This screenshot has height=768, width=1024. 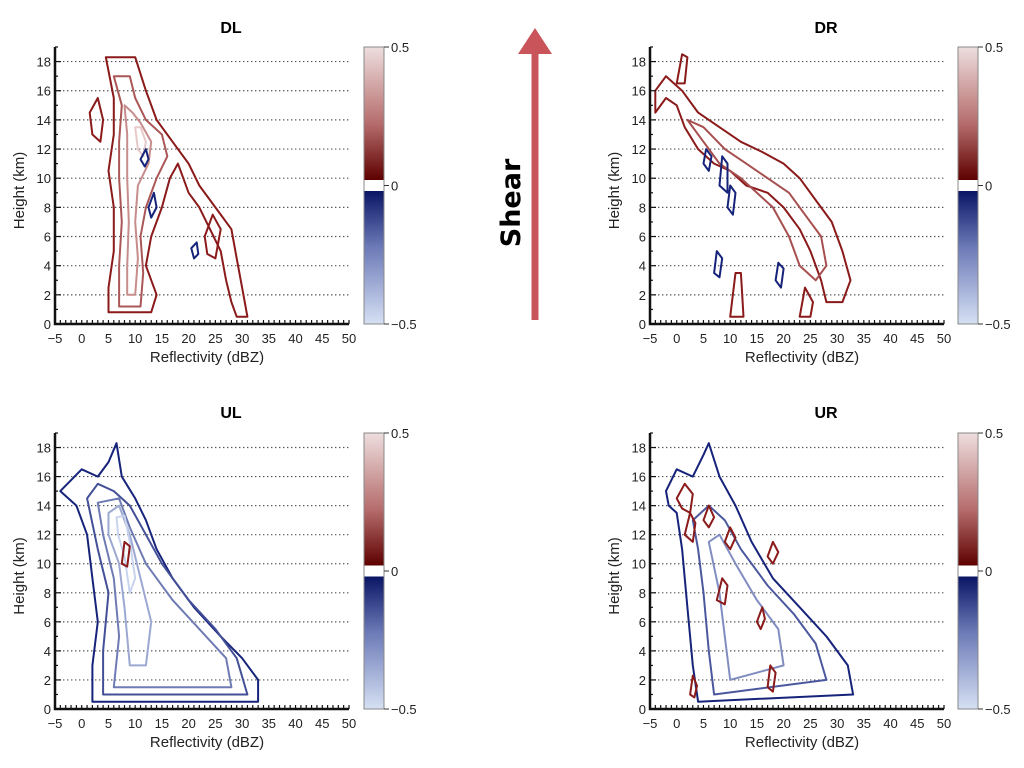 I want to click on chart-title: UL, so click(x=231, y=413).